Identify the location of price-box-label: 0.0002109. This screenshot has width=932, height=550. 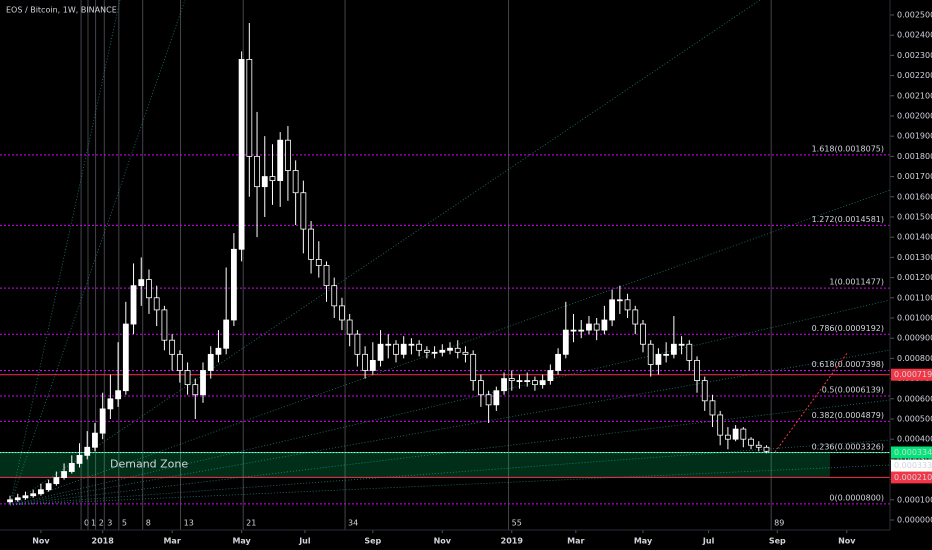
(913, 477).